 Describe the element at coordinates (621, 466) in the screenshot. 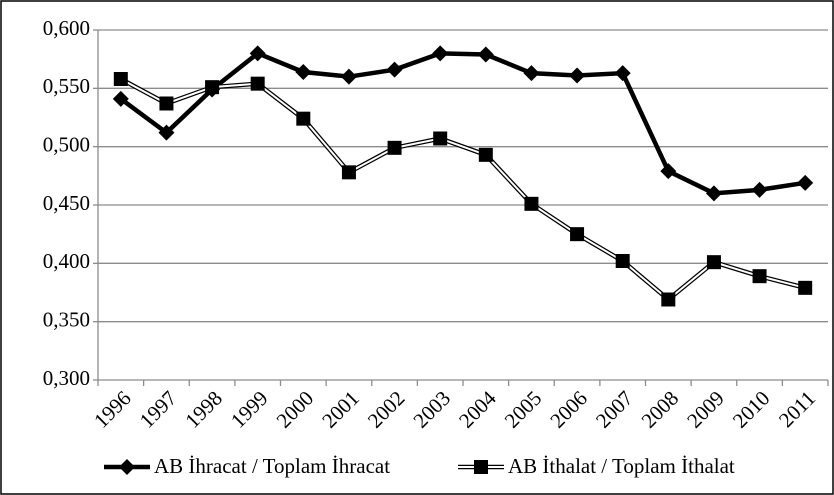

I see `legend-label: AB İthalat / Toplam İthalat` at that location.